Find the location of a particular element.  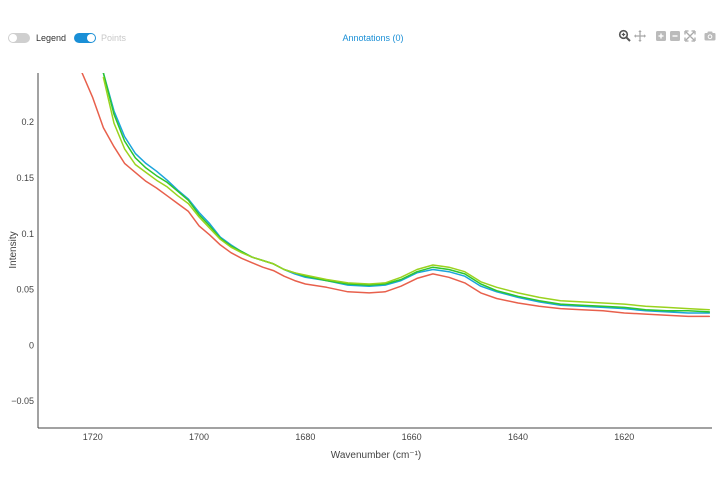

zoom-icon is located at coordinates (625, 36).